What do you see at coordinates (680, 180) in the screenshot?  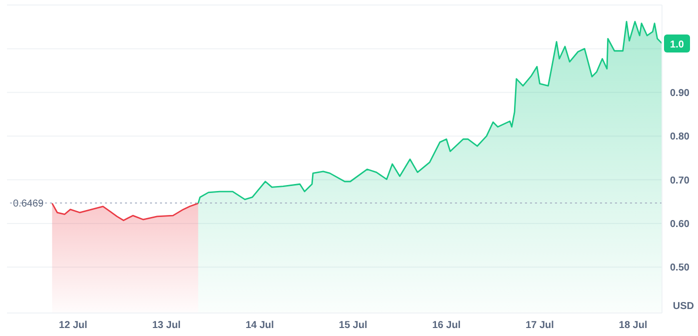 I see `y-tick-label: 0.70` at bounding box center [680, 180].